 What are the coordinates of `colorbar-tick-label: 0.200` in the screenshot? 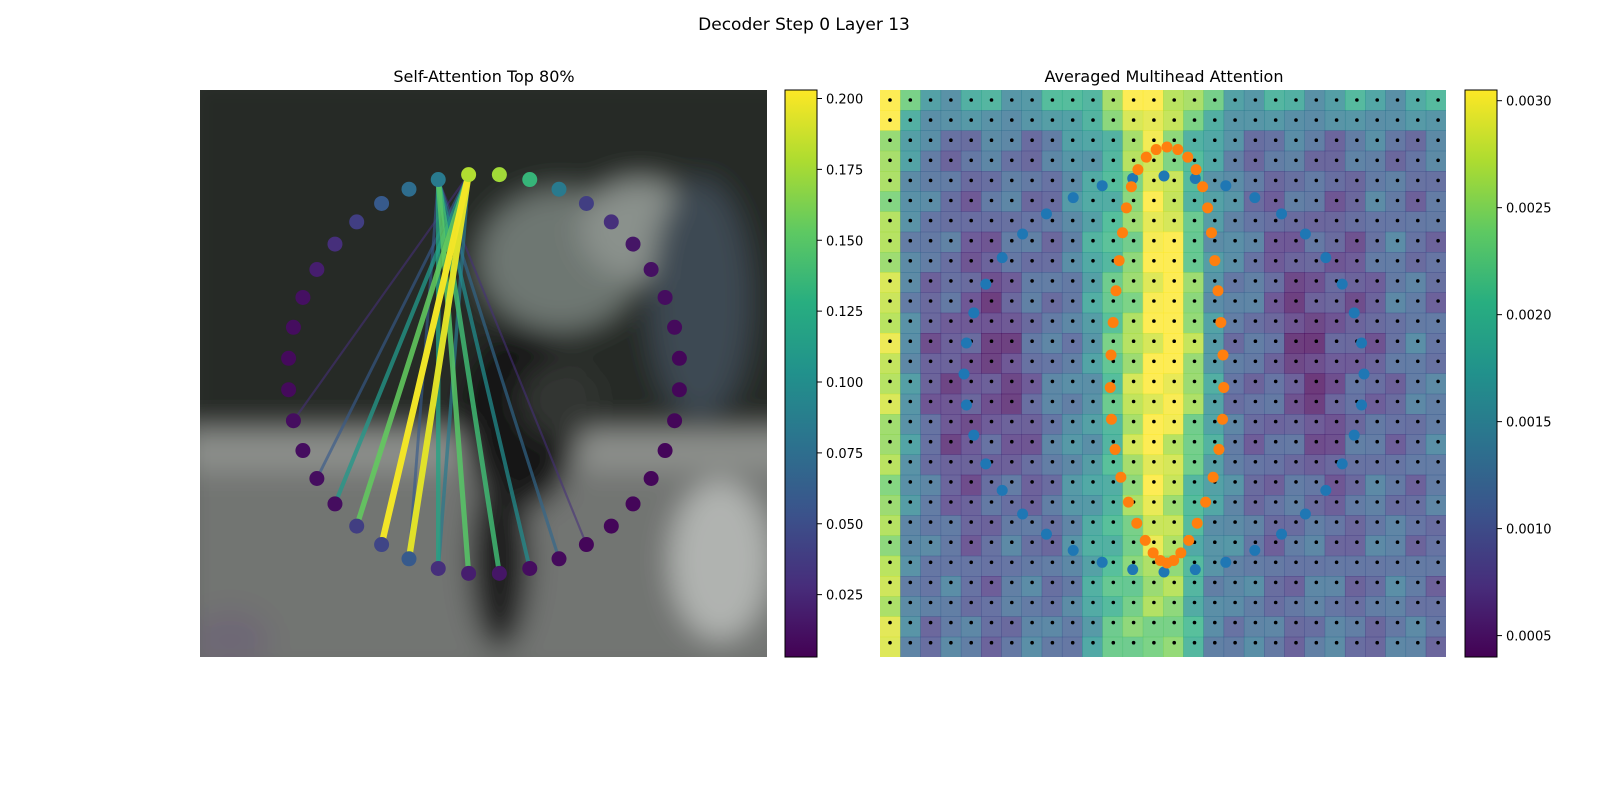 It's located at (844, 100).